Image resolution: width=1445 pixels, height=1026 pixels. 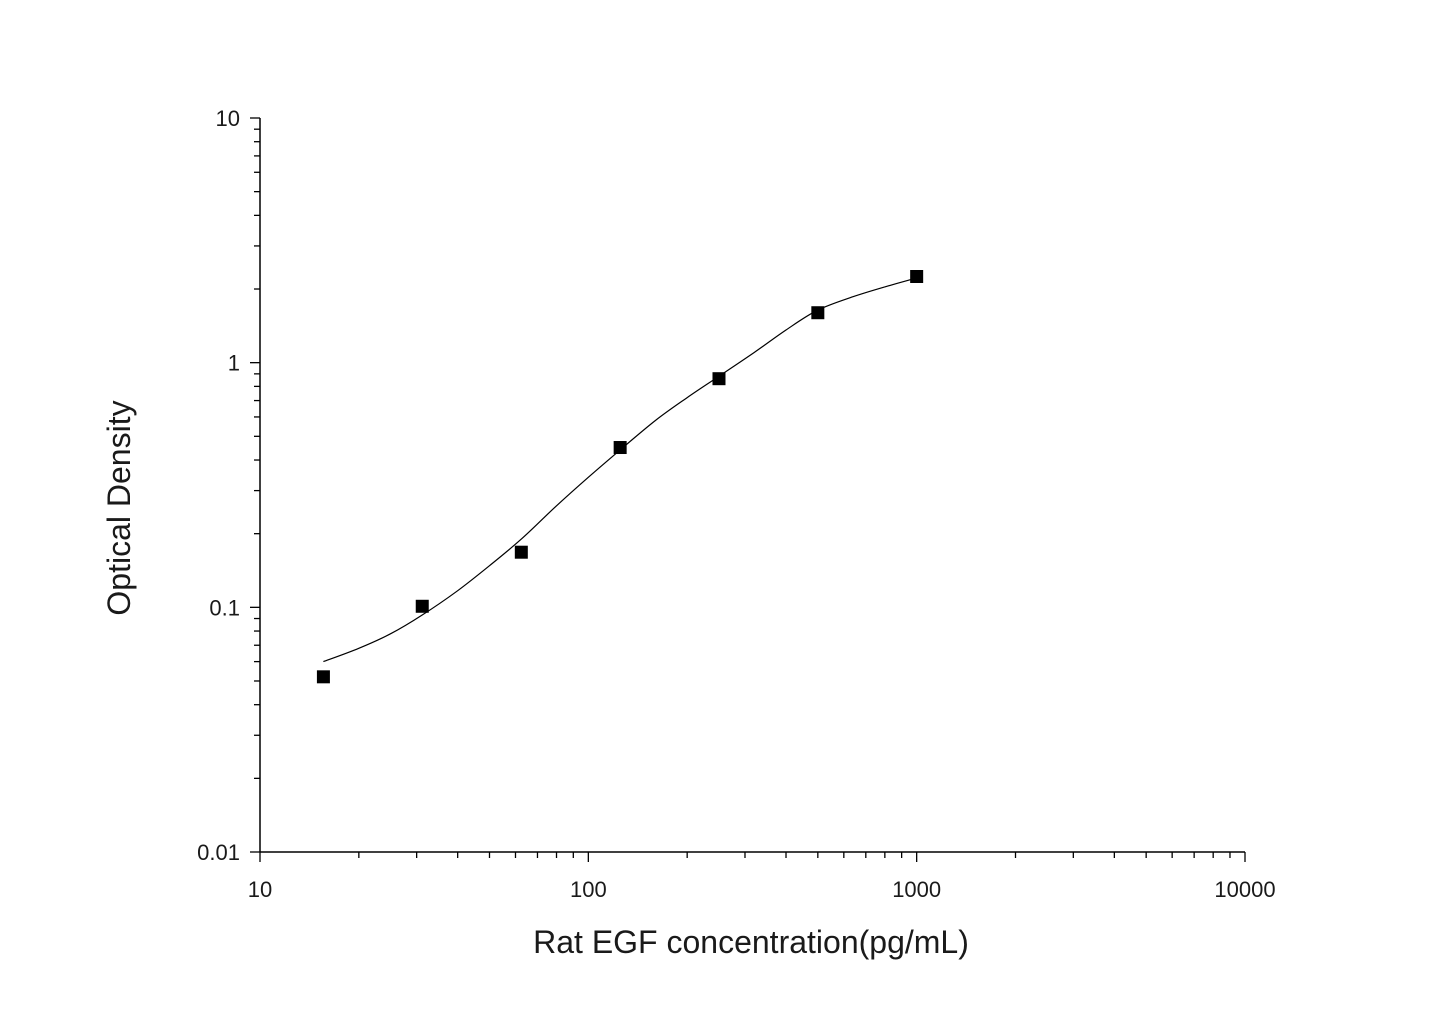 I want to click on y-tick-label: 1, so click(x=234, y=363).